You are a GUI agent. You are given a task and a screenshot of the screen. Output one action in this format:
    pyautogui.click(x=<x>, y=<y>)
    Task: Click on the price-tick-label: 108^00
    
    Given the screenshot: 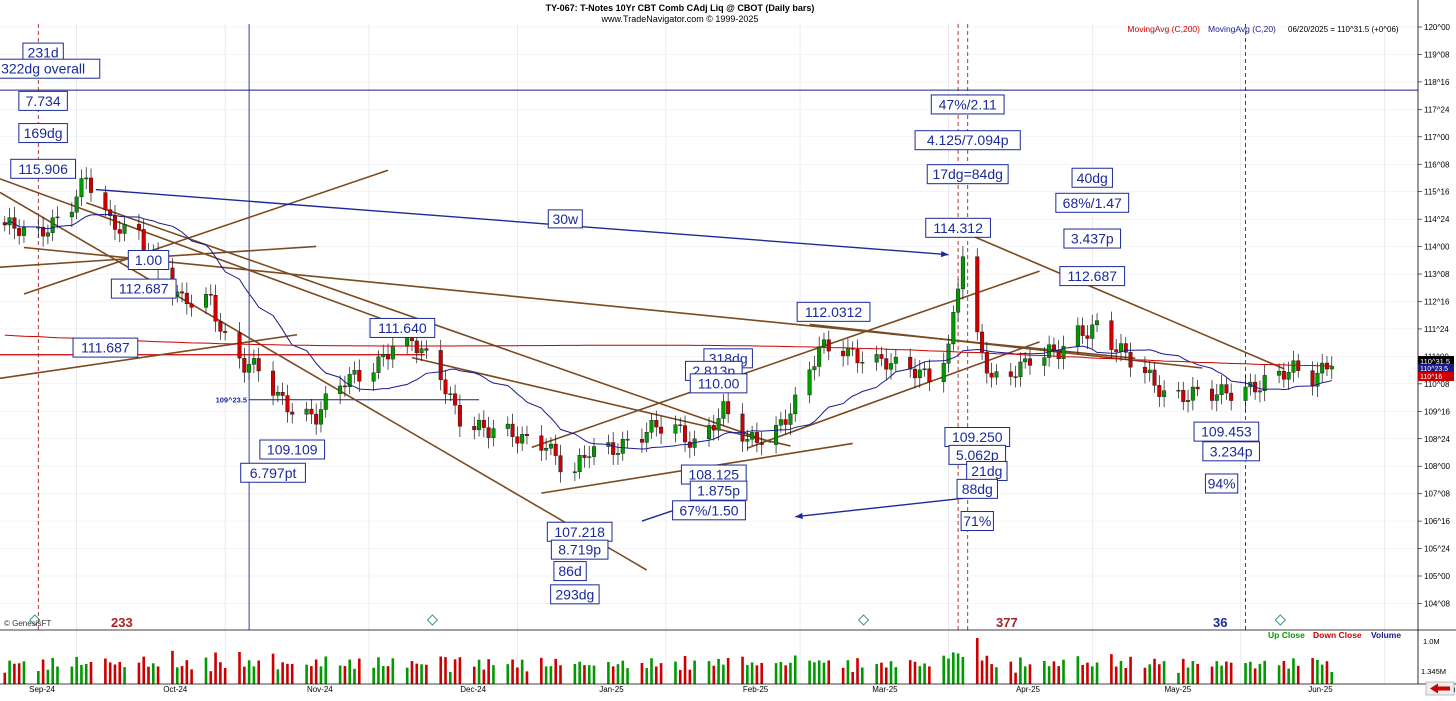 What is the action you would take?
    pyautogui.click(x=1437, y=466)
    